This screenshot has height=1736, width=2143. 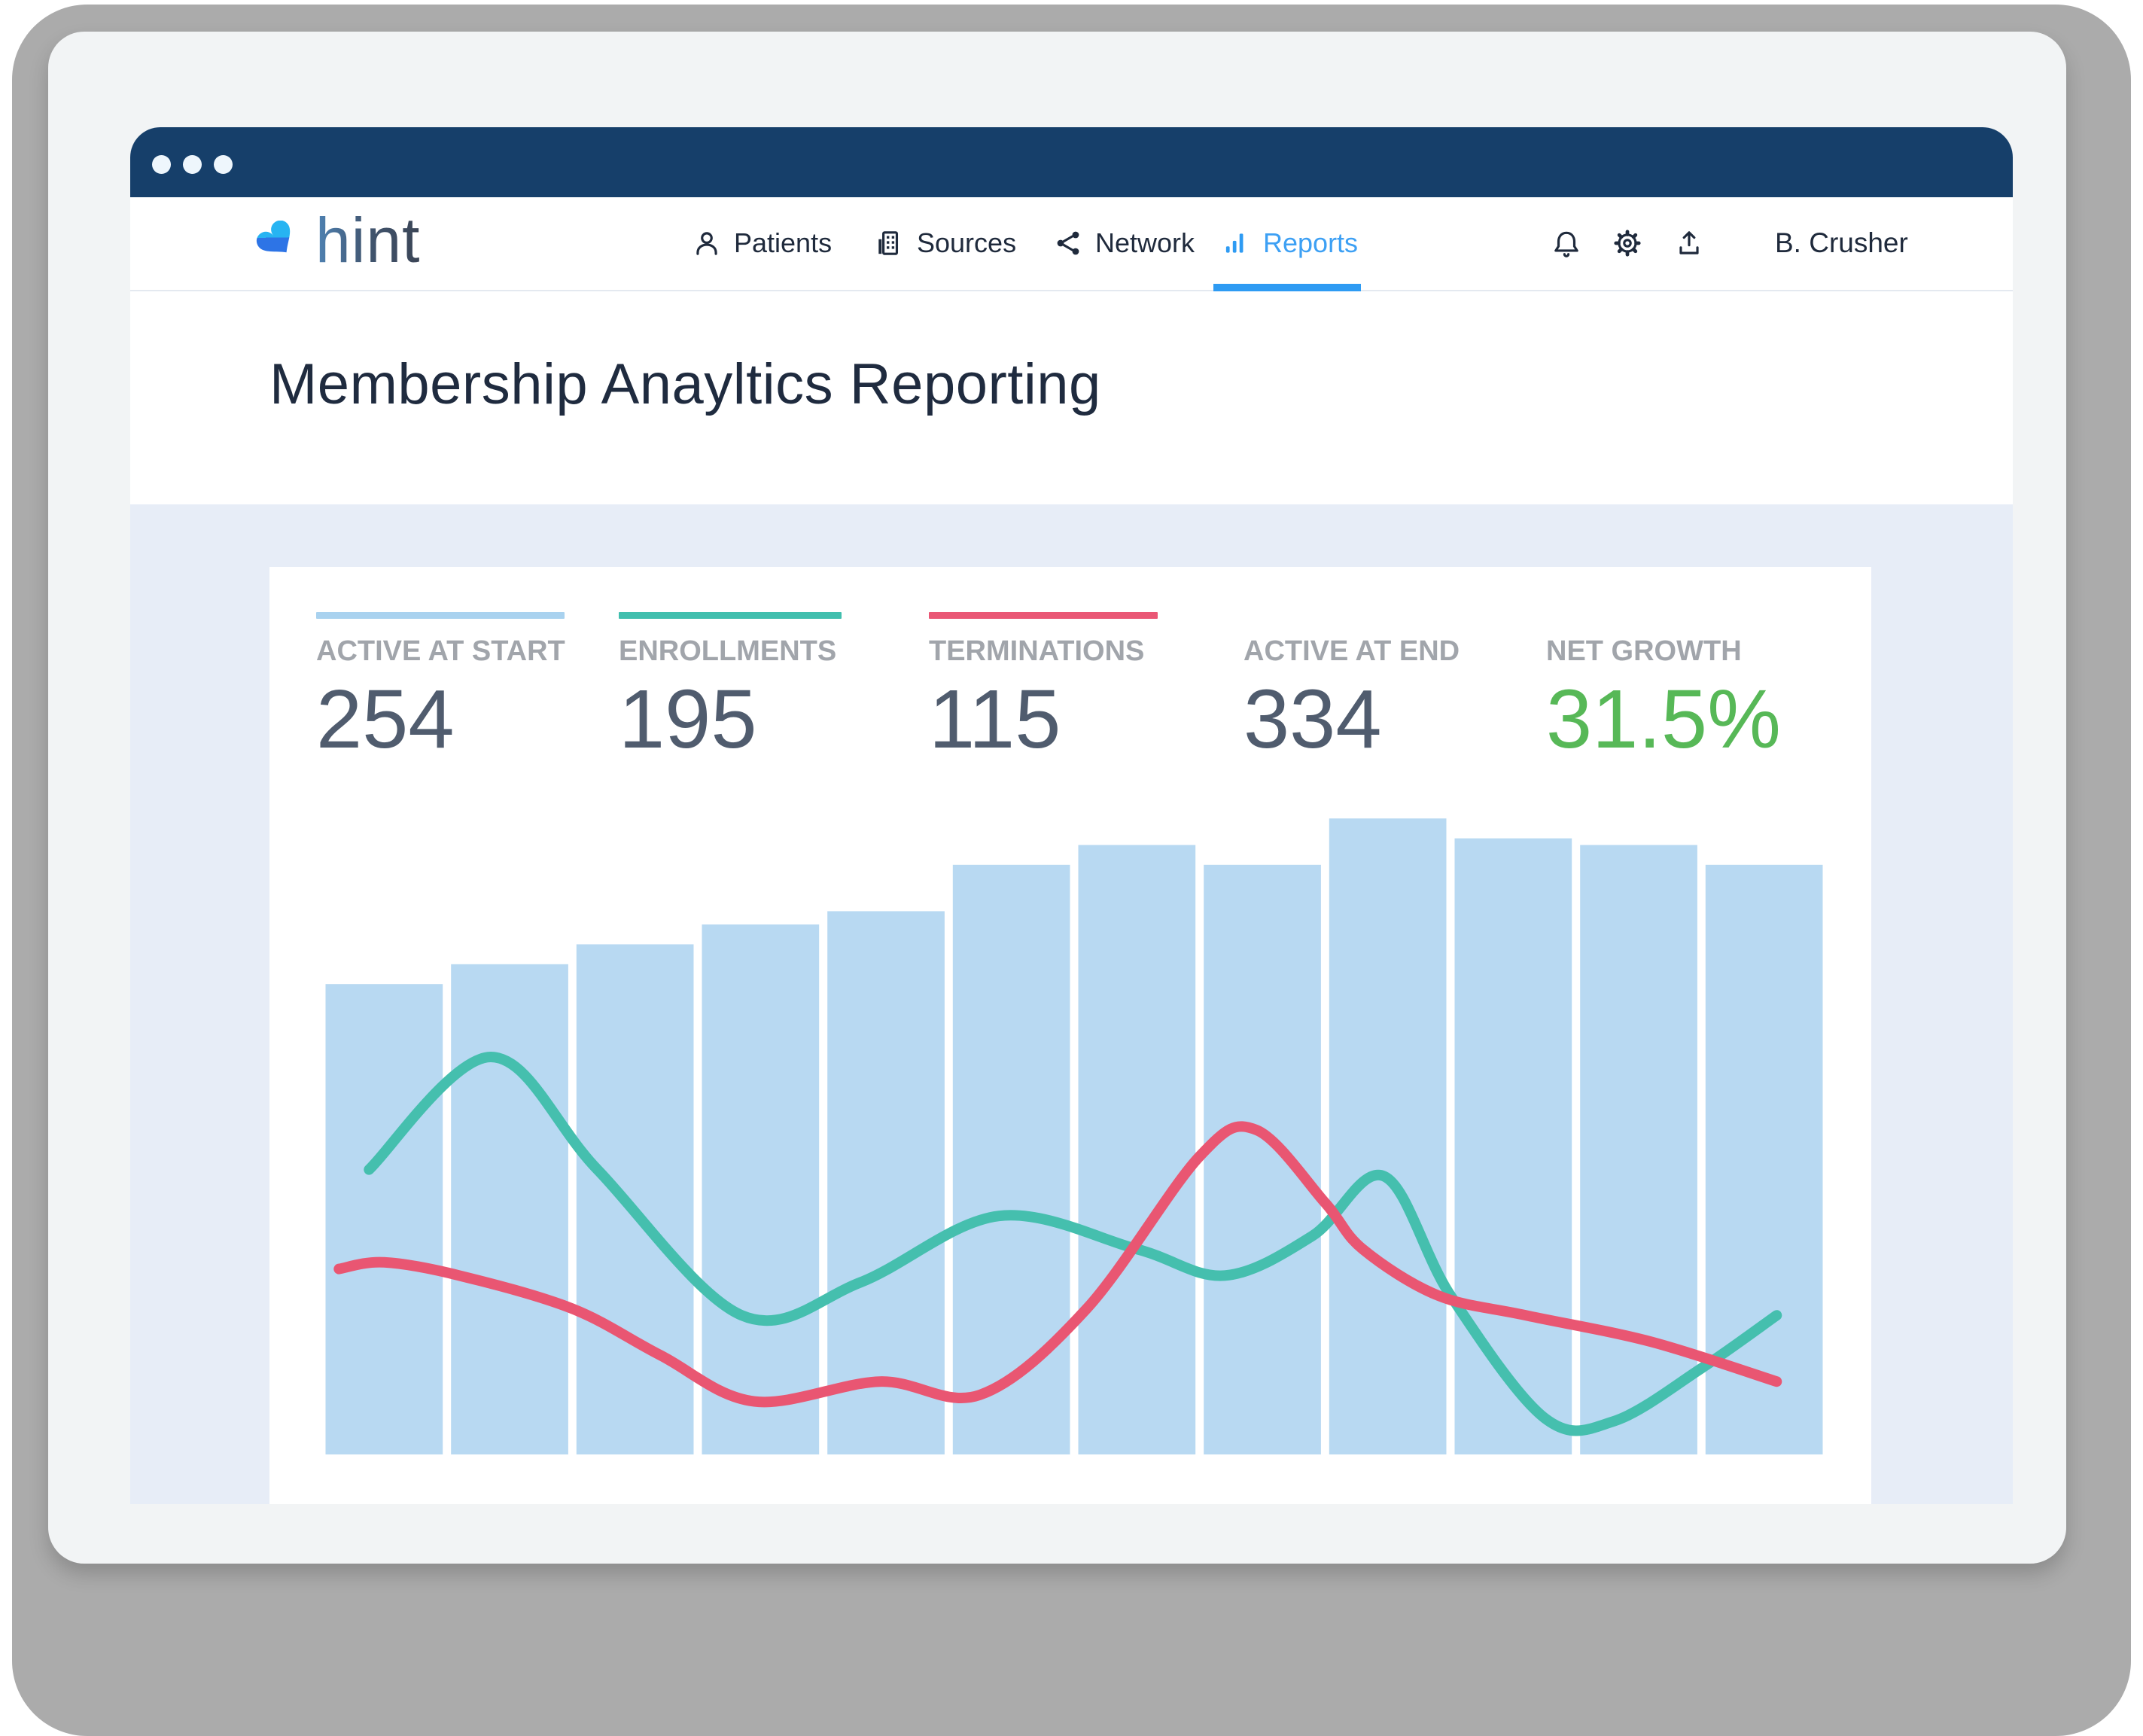 I want to click on stat-value: 254, so click(x=386, y=719).